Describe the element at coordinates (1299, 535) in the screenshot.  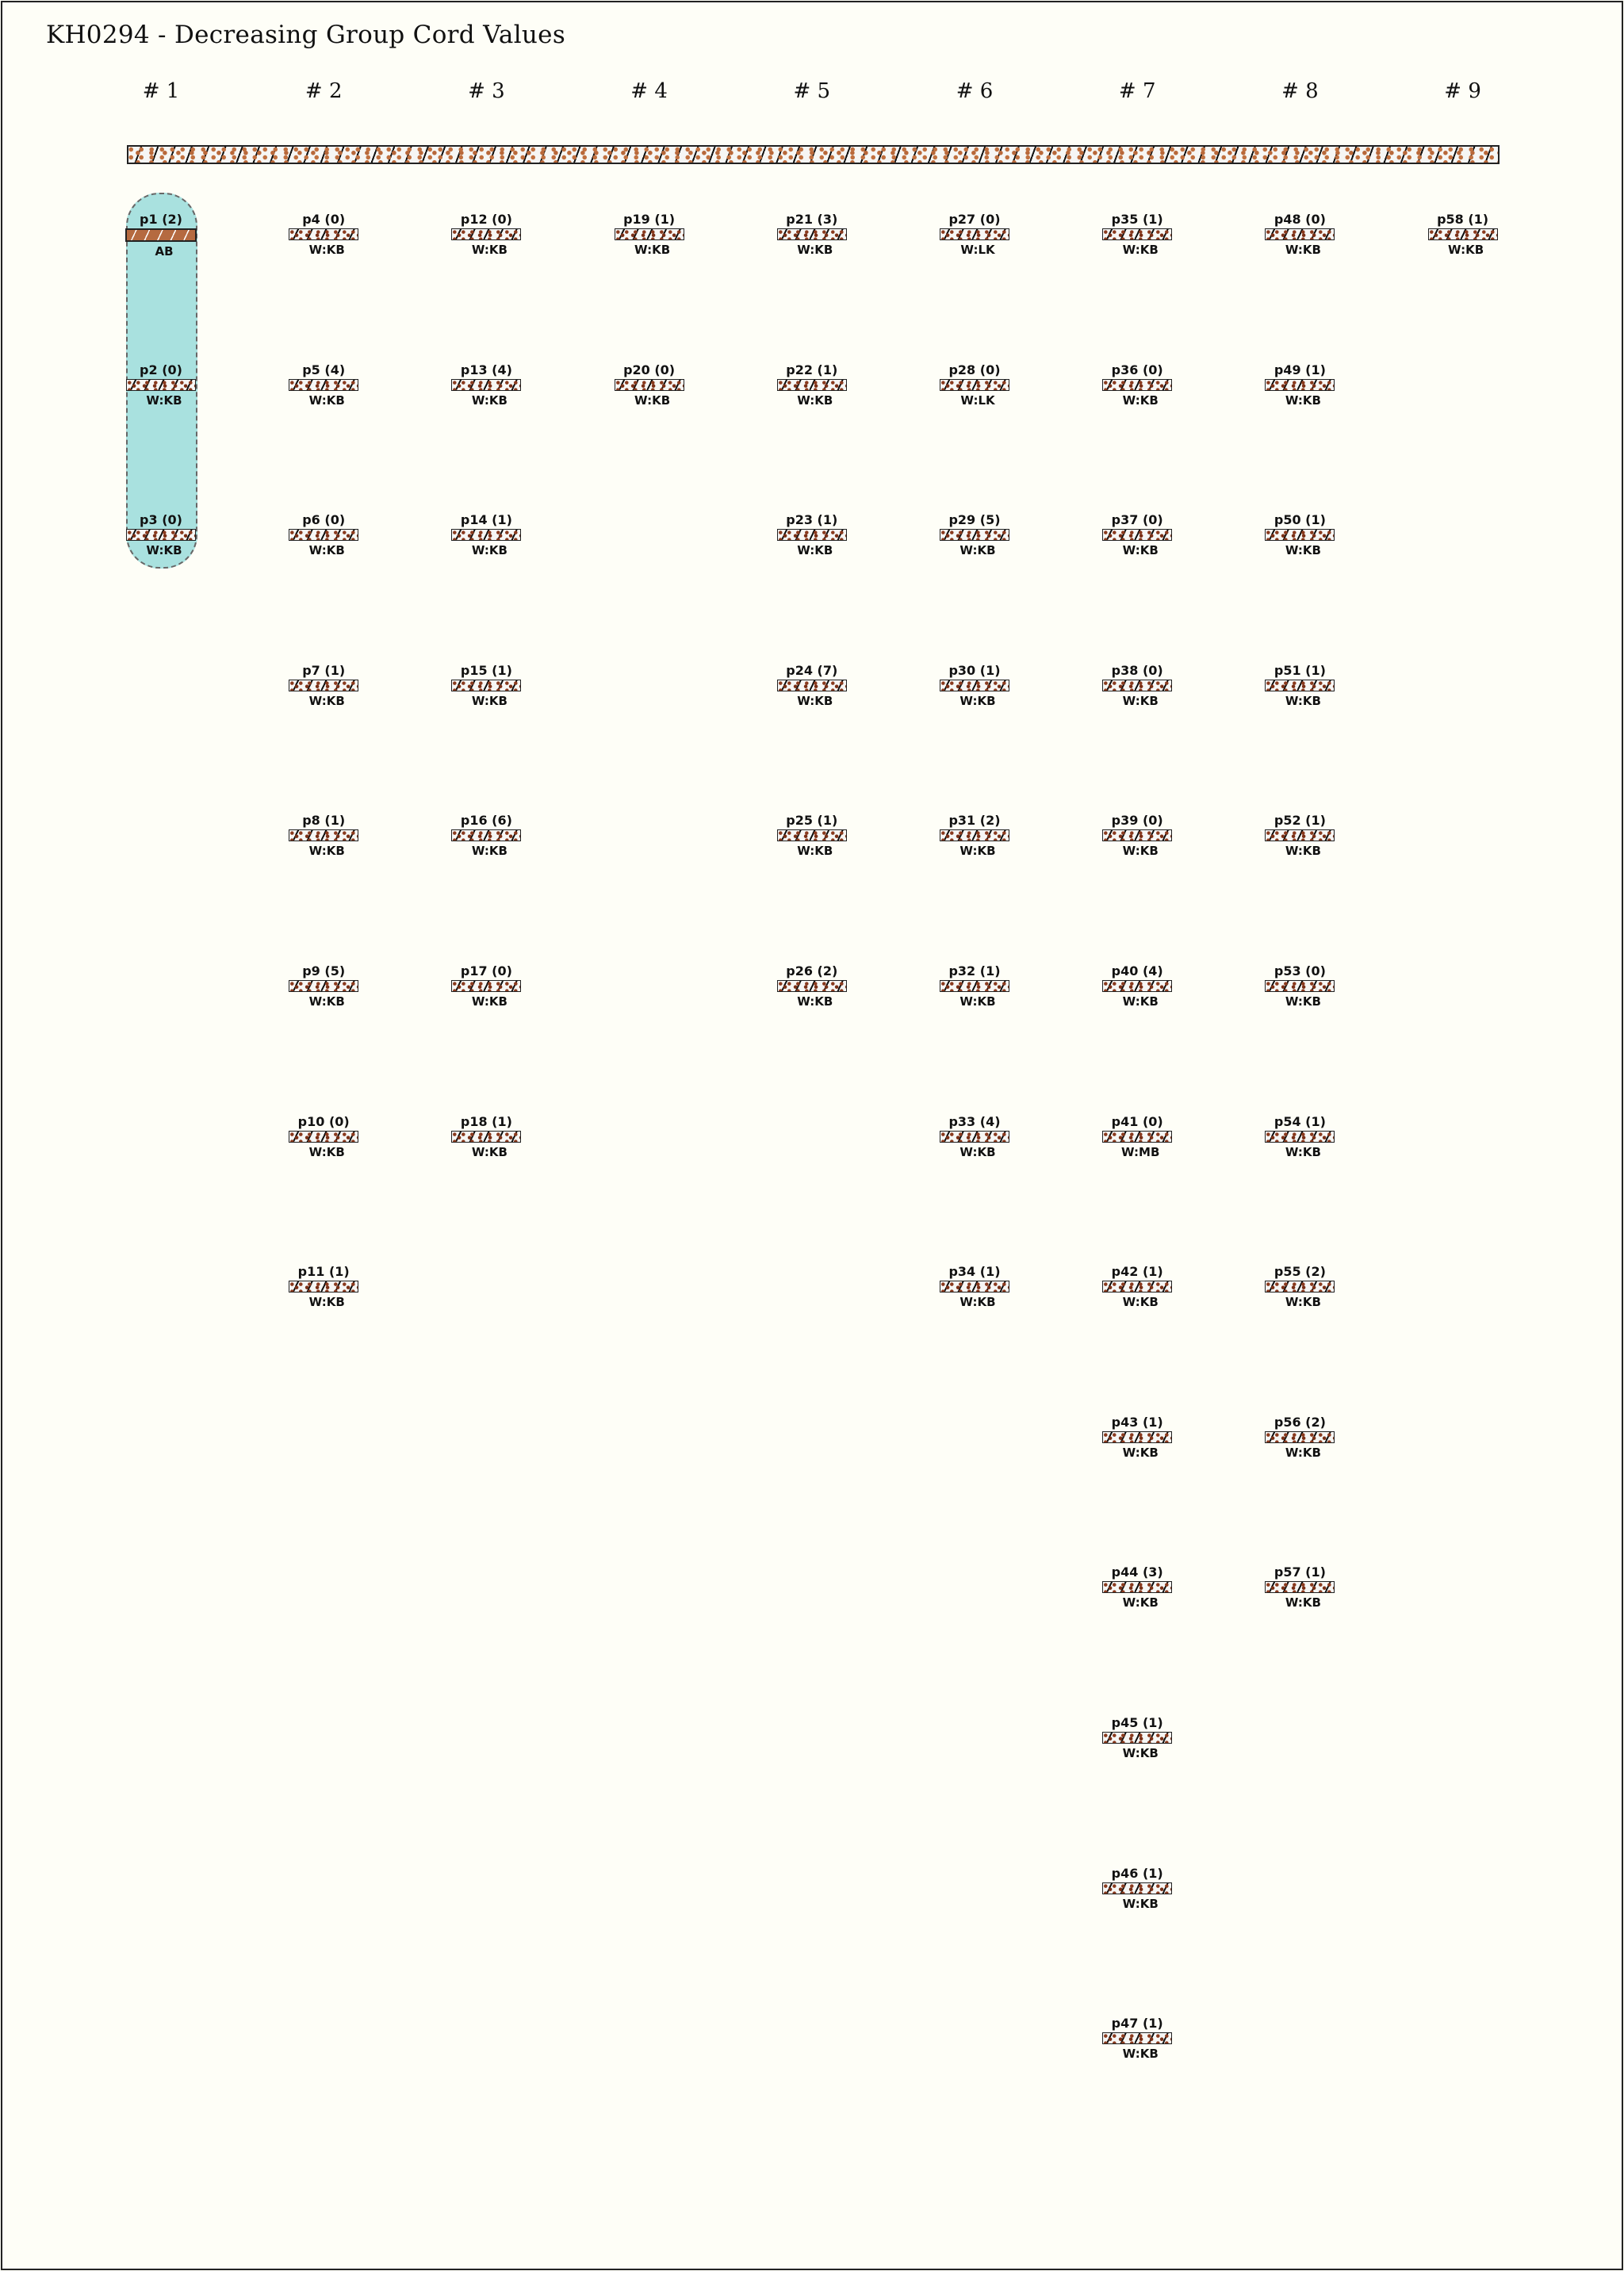
I see `pendant-cord: p50 (1) W:KB` at that location.